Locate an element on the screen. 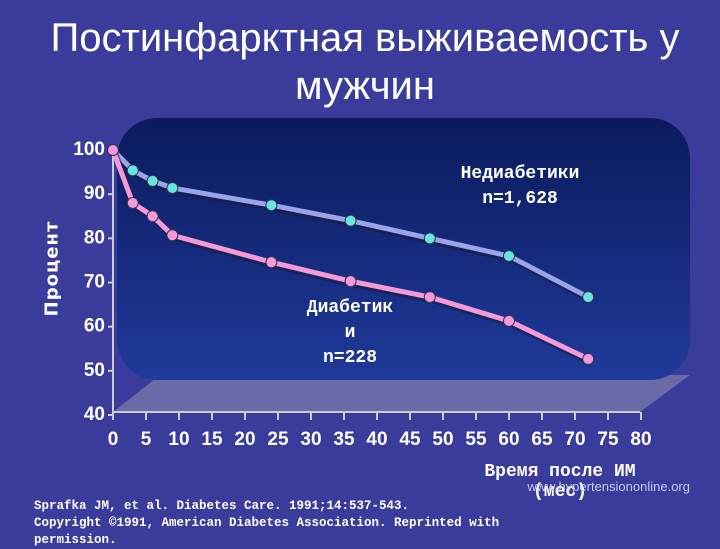  x-tick-label: 80 is located at coordinates (640, 439).